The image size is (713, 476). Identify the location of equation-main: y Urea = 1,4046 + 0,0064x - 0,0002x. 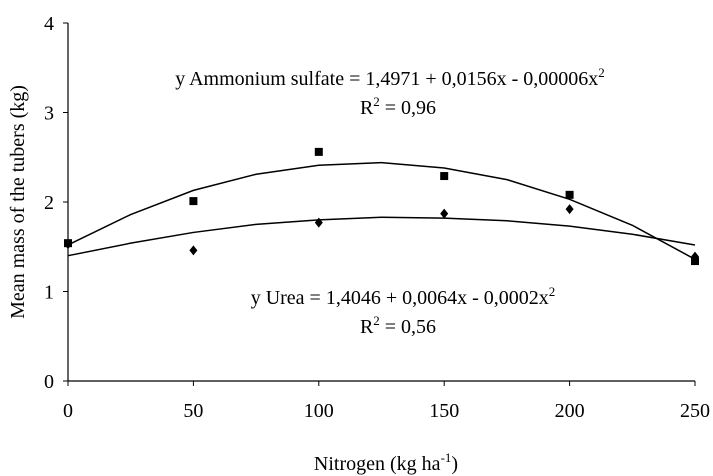
(400, 298).